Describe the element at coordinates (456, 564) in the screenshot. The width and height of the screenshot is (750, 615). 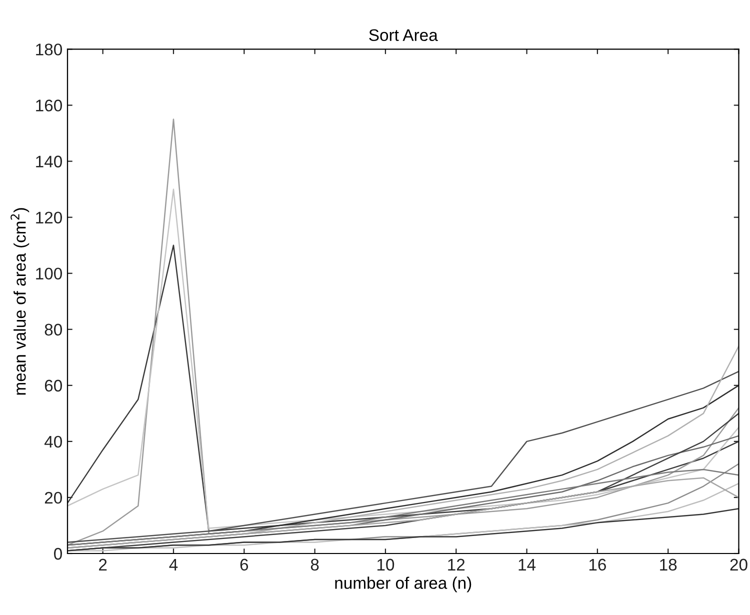
I see `x-tick-label: 12` at that location.